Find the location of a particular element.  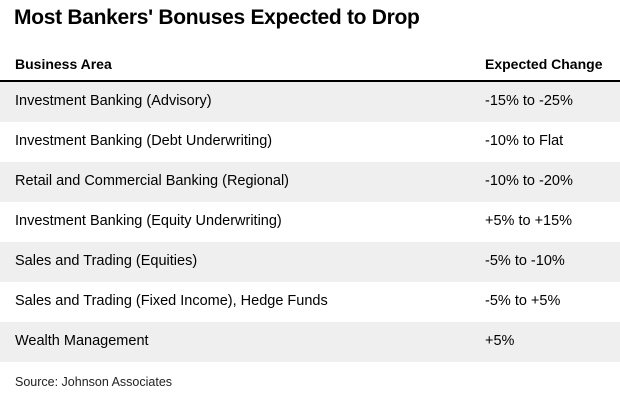

business-area-cell: Sales and Trading (Equities) is located at coordinates (106, 261).